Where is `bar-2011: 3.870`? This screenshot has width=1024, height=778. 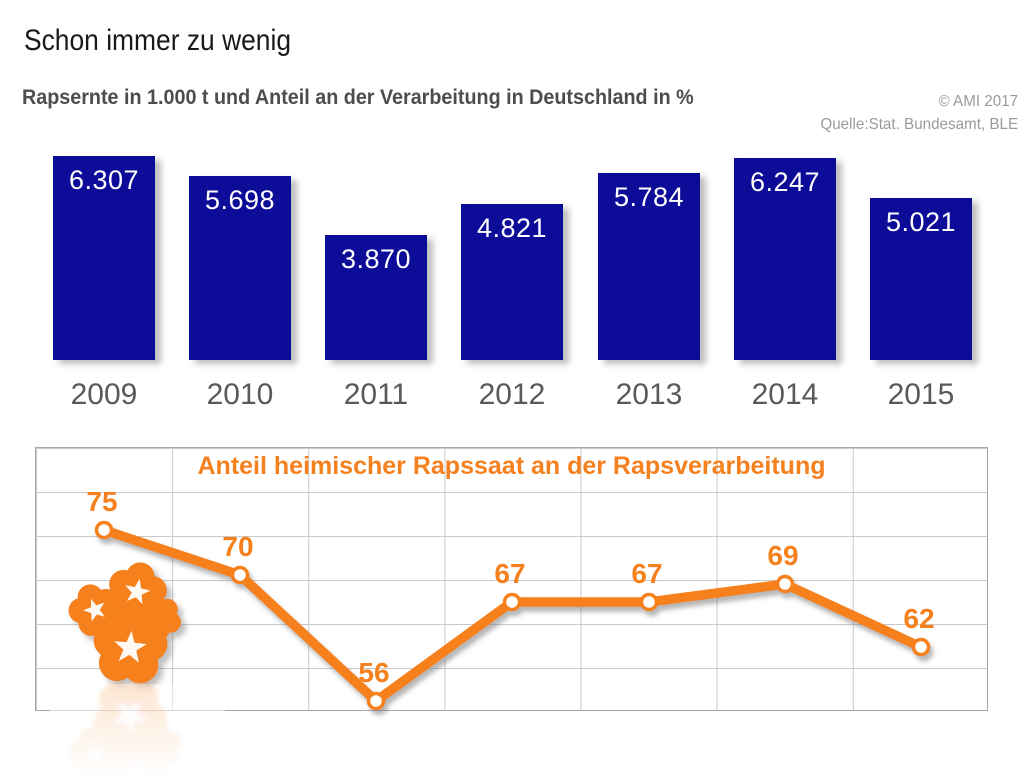
bar-2011: 3.870 is located at coordinates (376, 297).